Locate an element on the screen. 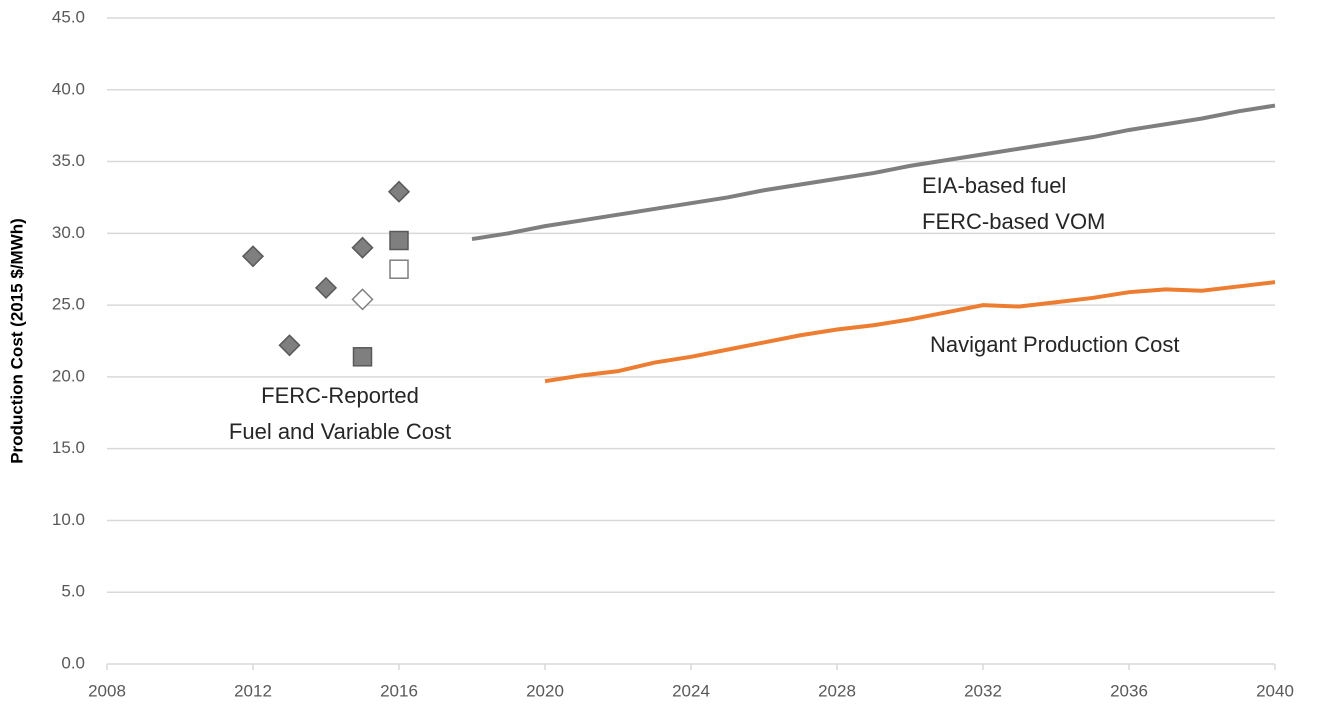 The image size is (1317, 706). x-tick-label: 2020 is located at coordinates (545, 690).